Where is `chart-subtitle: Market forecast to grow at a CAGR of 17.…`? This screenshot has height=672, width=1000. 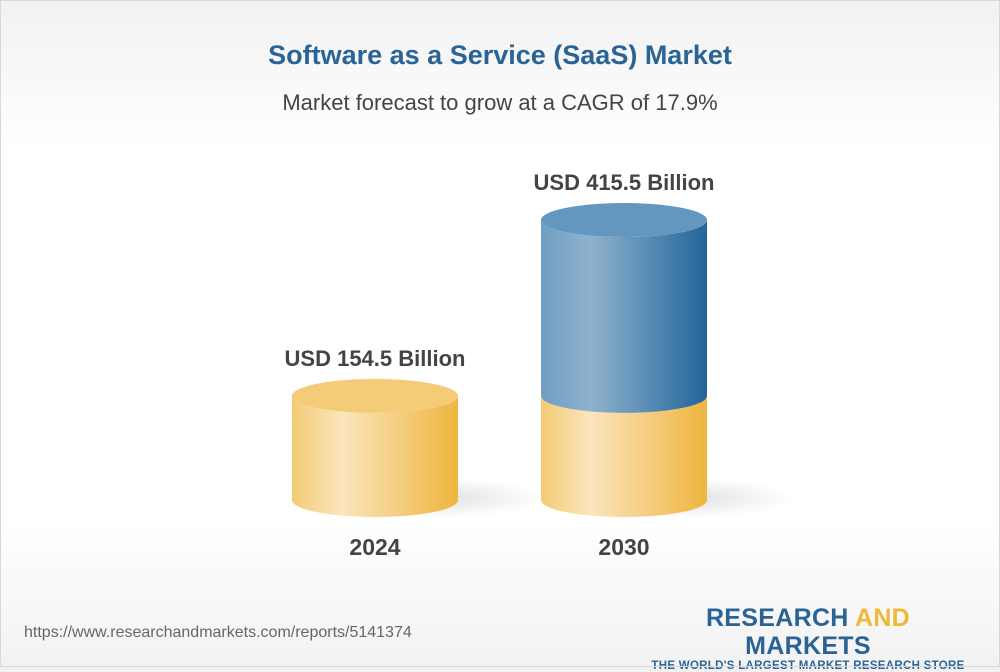 chart-subtitle: Market forecast to grow at a CAGR of 17.… is located at coordinates (500, 102).